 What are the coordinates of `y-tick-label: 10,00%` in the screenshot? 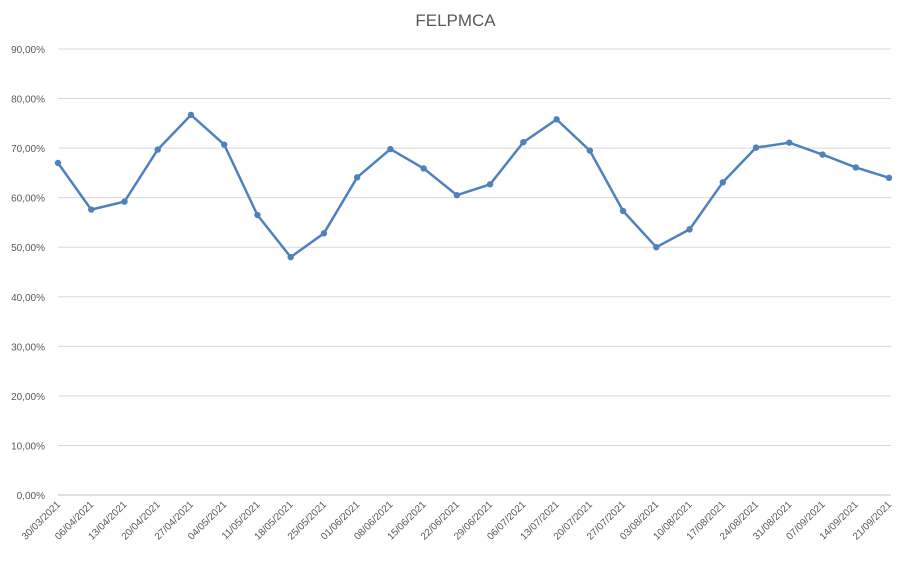 It's located at (28, 446).